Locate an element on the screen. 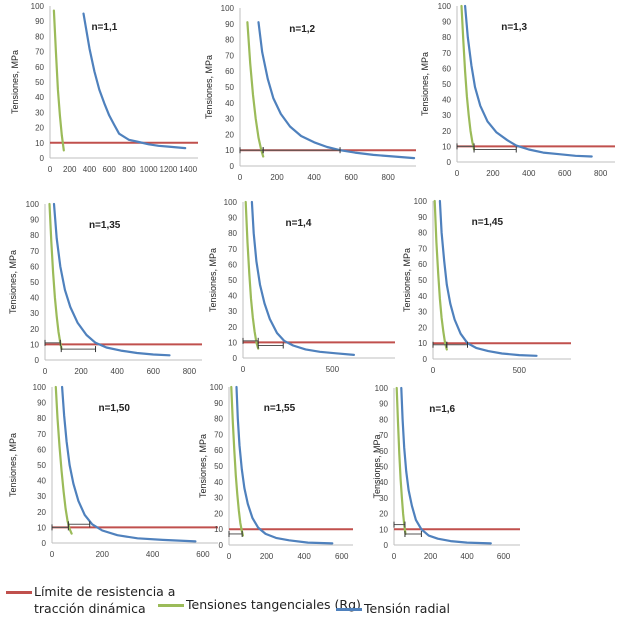 The image size is (621, 630). chart-title: n=1,35 is located at coordinates (105, 225).